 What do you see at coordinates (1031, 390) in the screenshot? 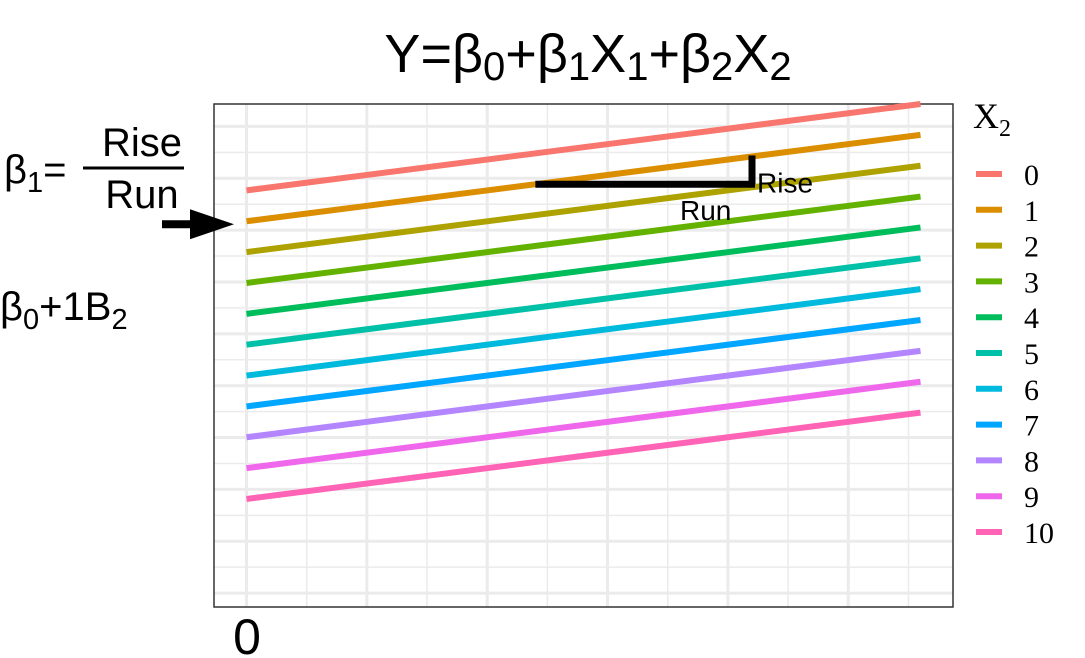
I see `legend-label-6: 6` at bounding box center [1031, 390].